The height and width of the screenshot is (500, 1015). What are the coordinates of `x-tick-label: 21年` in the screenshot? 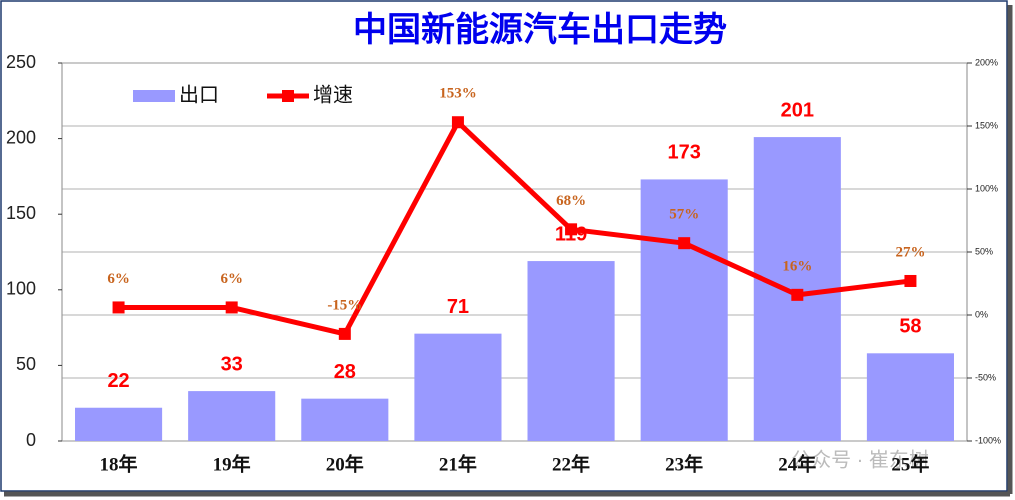 It's located at (458, 463).